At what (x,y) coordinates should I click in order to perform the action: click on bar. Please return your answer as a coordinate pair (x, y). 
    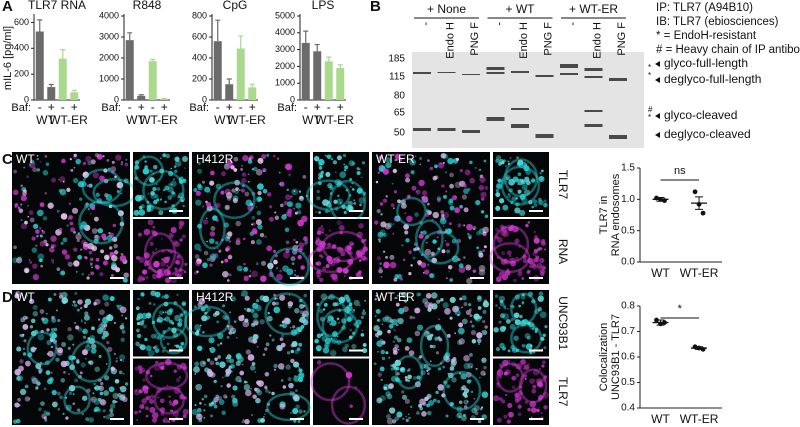
    Looking at the image, I should click on (74, 96).